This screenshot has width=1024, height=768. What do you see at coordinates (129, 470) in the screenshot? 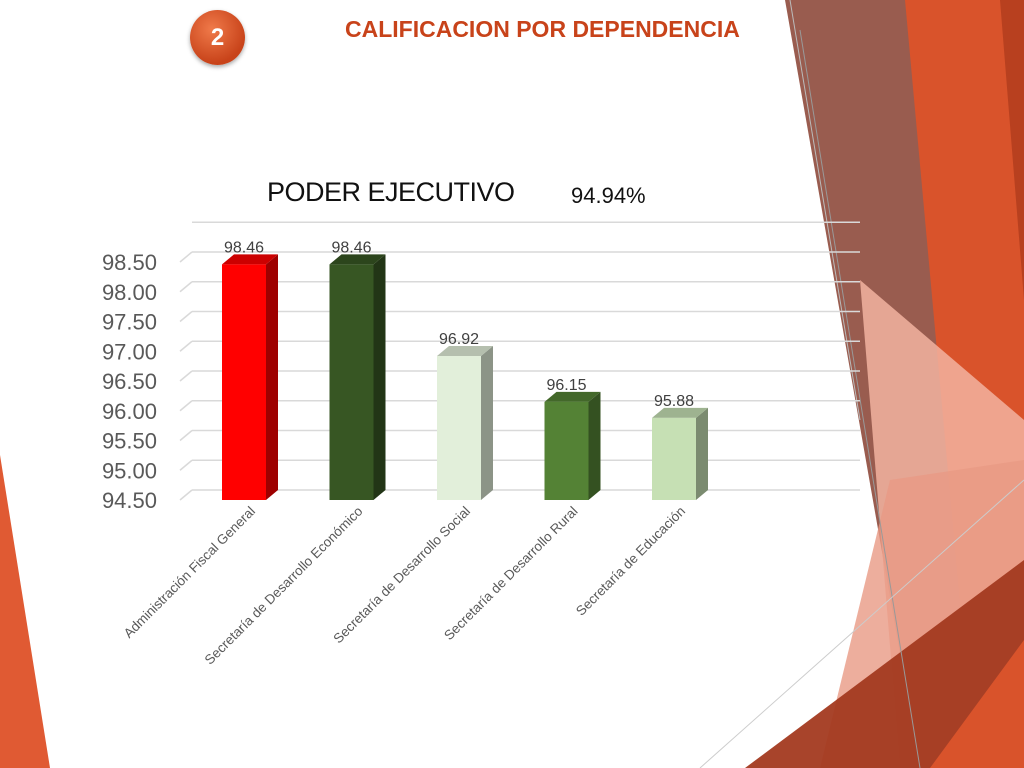
I see `y-tick-label: 95.00` at bounding box center [129, 470].